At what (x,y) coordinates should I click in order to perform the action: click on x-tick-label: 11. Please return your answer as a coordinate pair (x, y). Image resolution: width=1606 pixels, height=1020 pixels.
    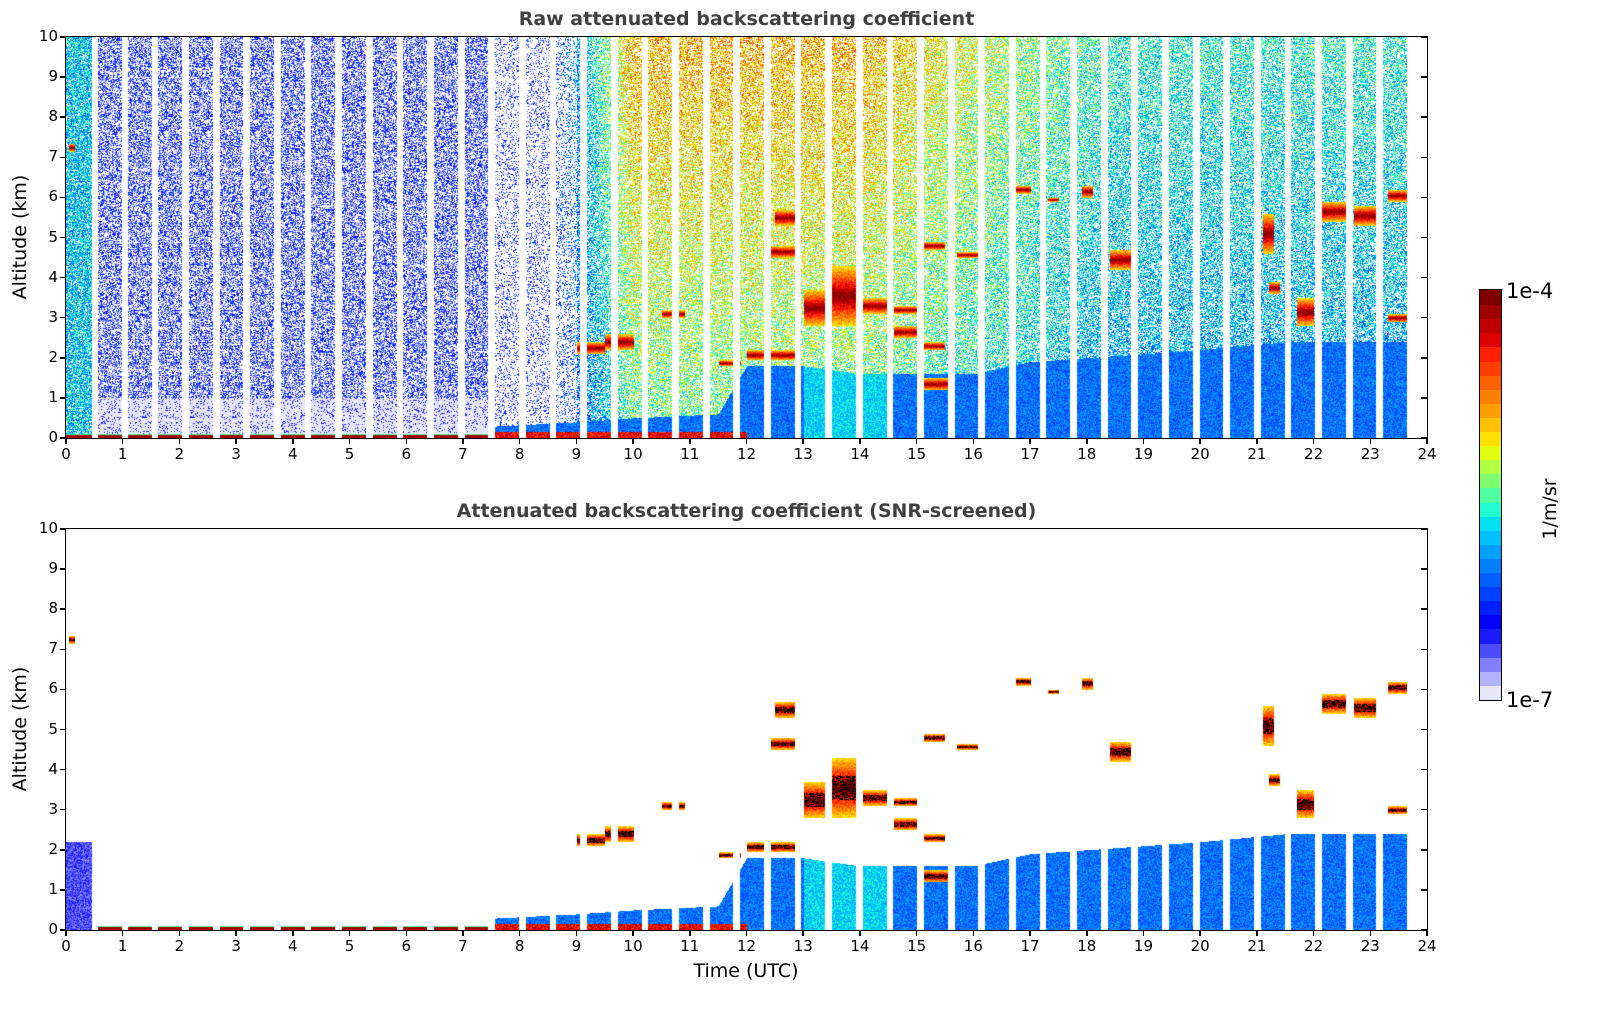
    Looking at the image, I should click on (690, 454).